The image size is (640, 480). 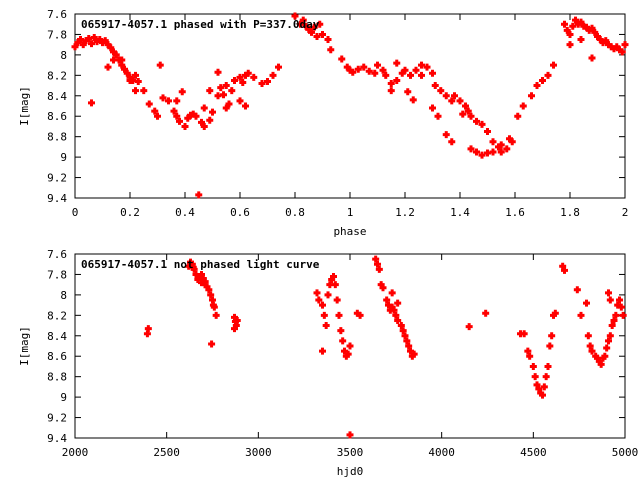 I want to click on x-tick-label: 3500, so click(x=350, y=452).